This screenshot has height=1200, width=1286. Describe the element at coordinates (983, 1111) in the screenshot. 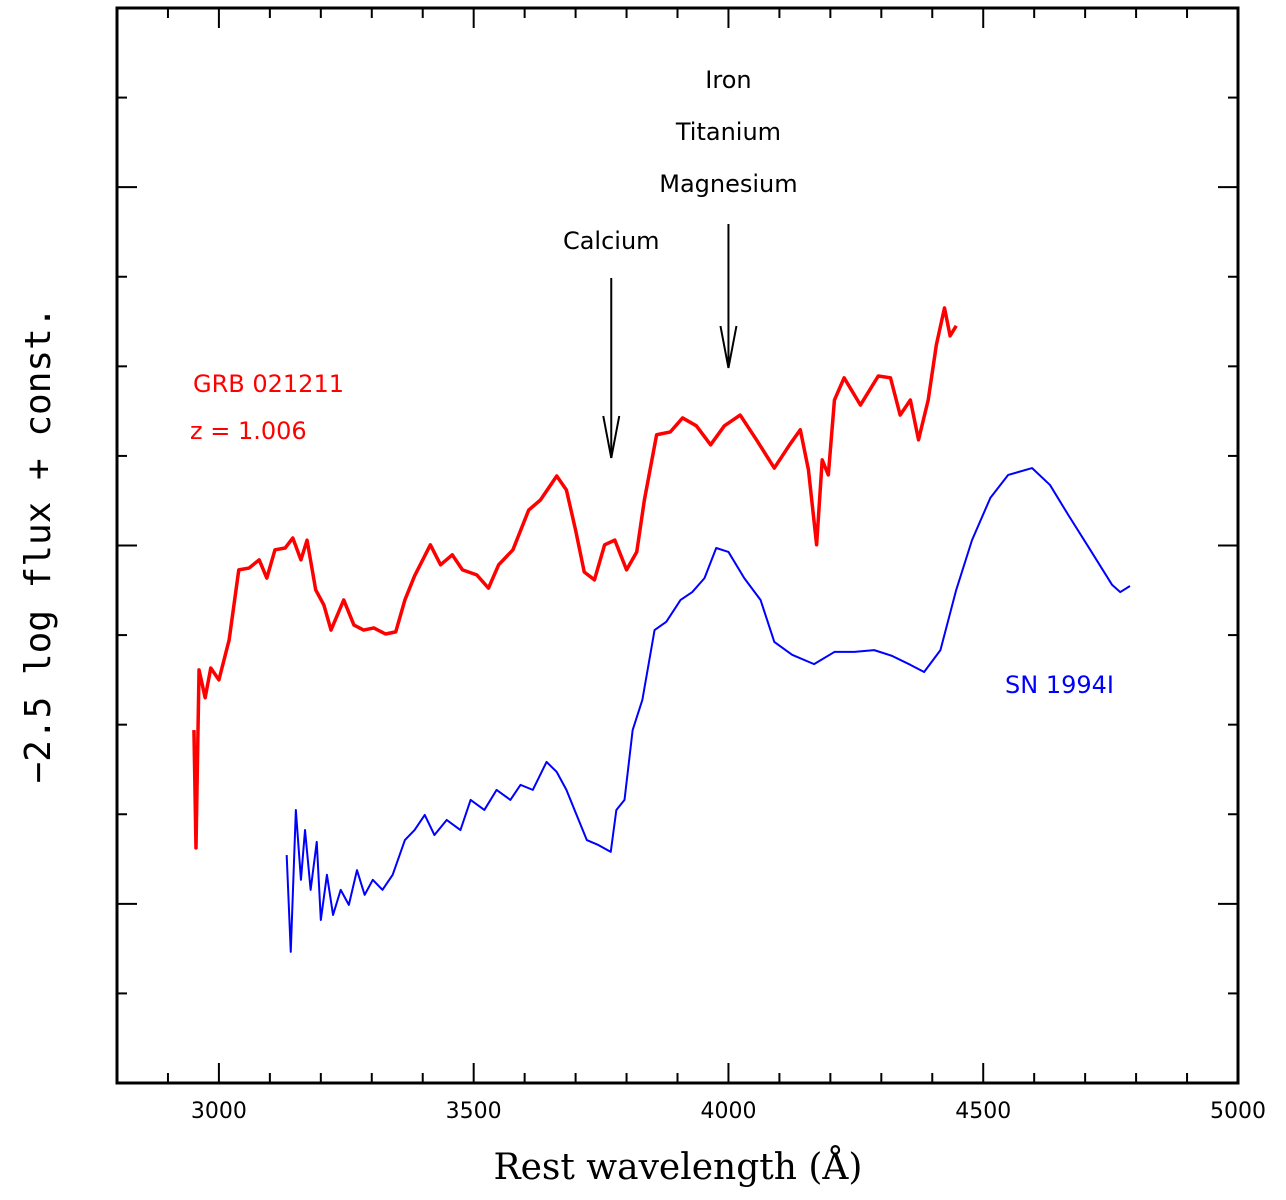

I see `x-tick-label: 4500` at that location.